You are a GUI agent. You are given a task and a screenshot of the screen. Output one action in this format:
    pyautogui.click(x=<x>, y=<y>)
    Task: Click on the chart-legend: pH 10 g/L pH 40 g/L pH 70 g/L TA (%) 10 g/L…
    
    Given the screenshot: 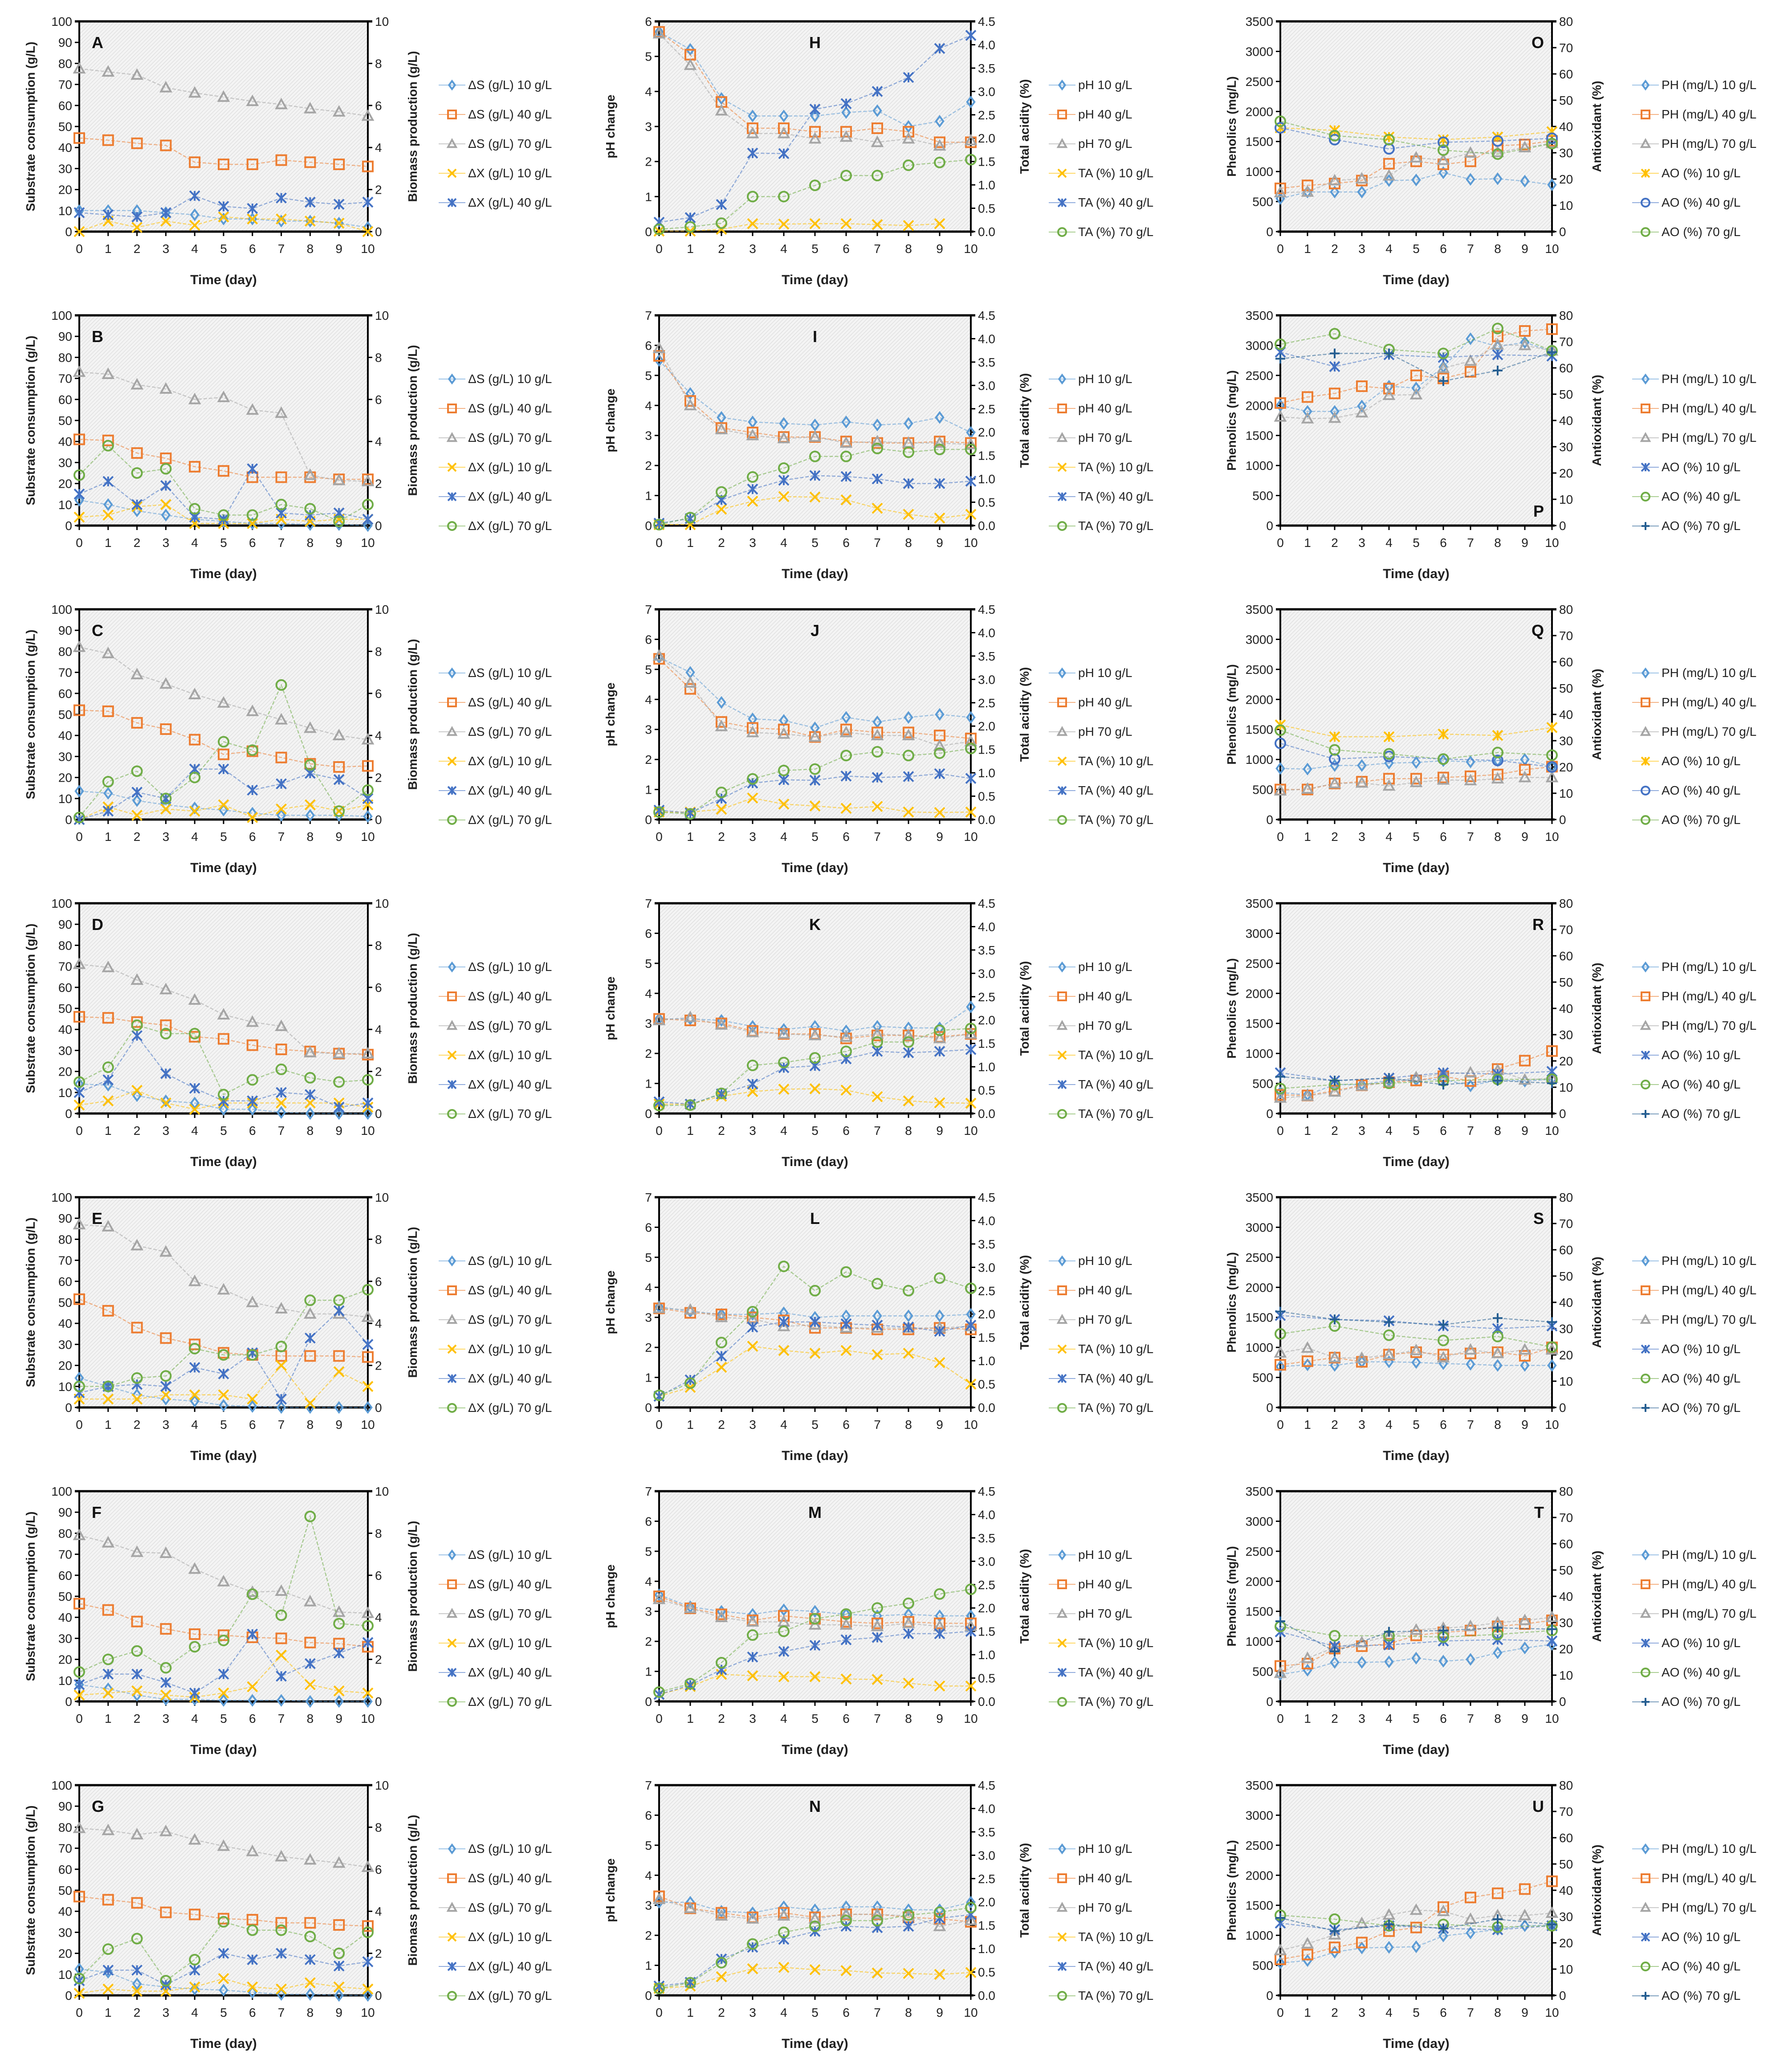 What is the action you would take?
    pyautogui.click(x=1123, y=452)
    